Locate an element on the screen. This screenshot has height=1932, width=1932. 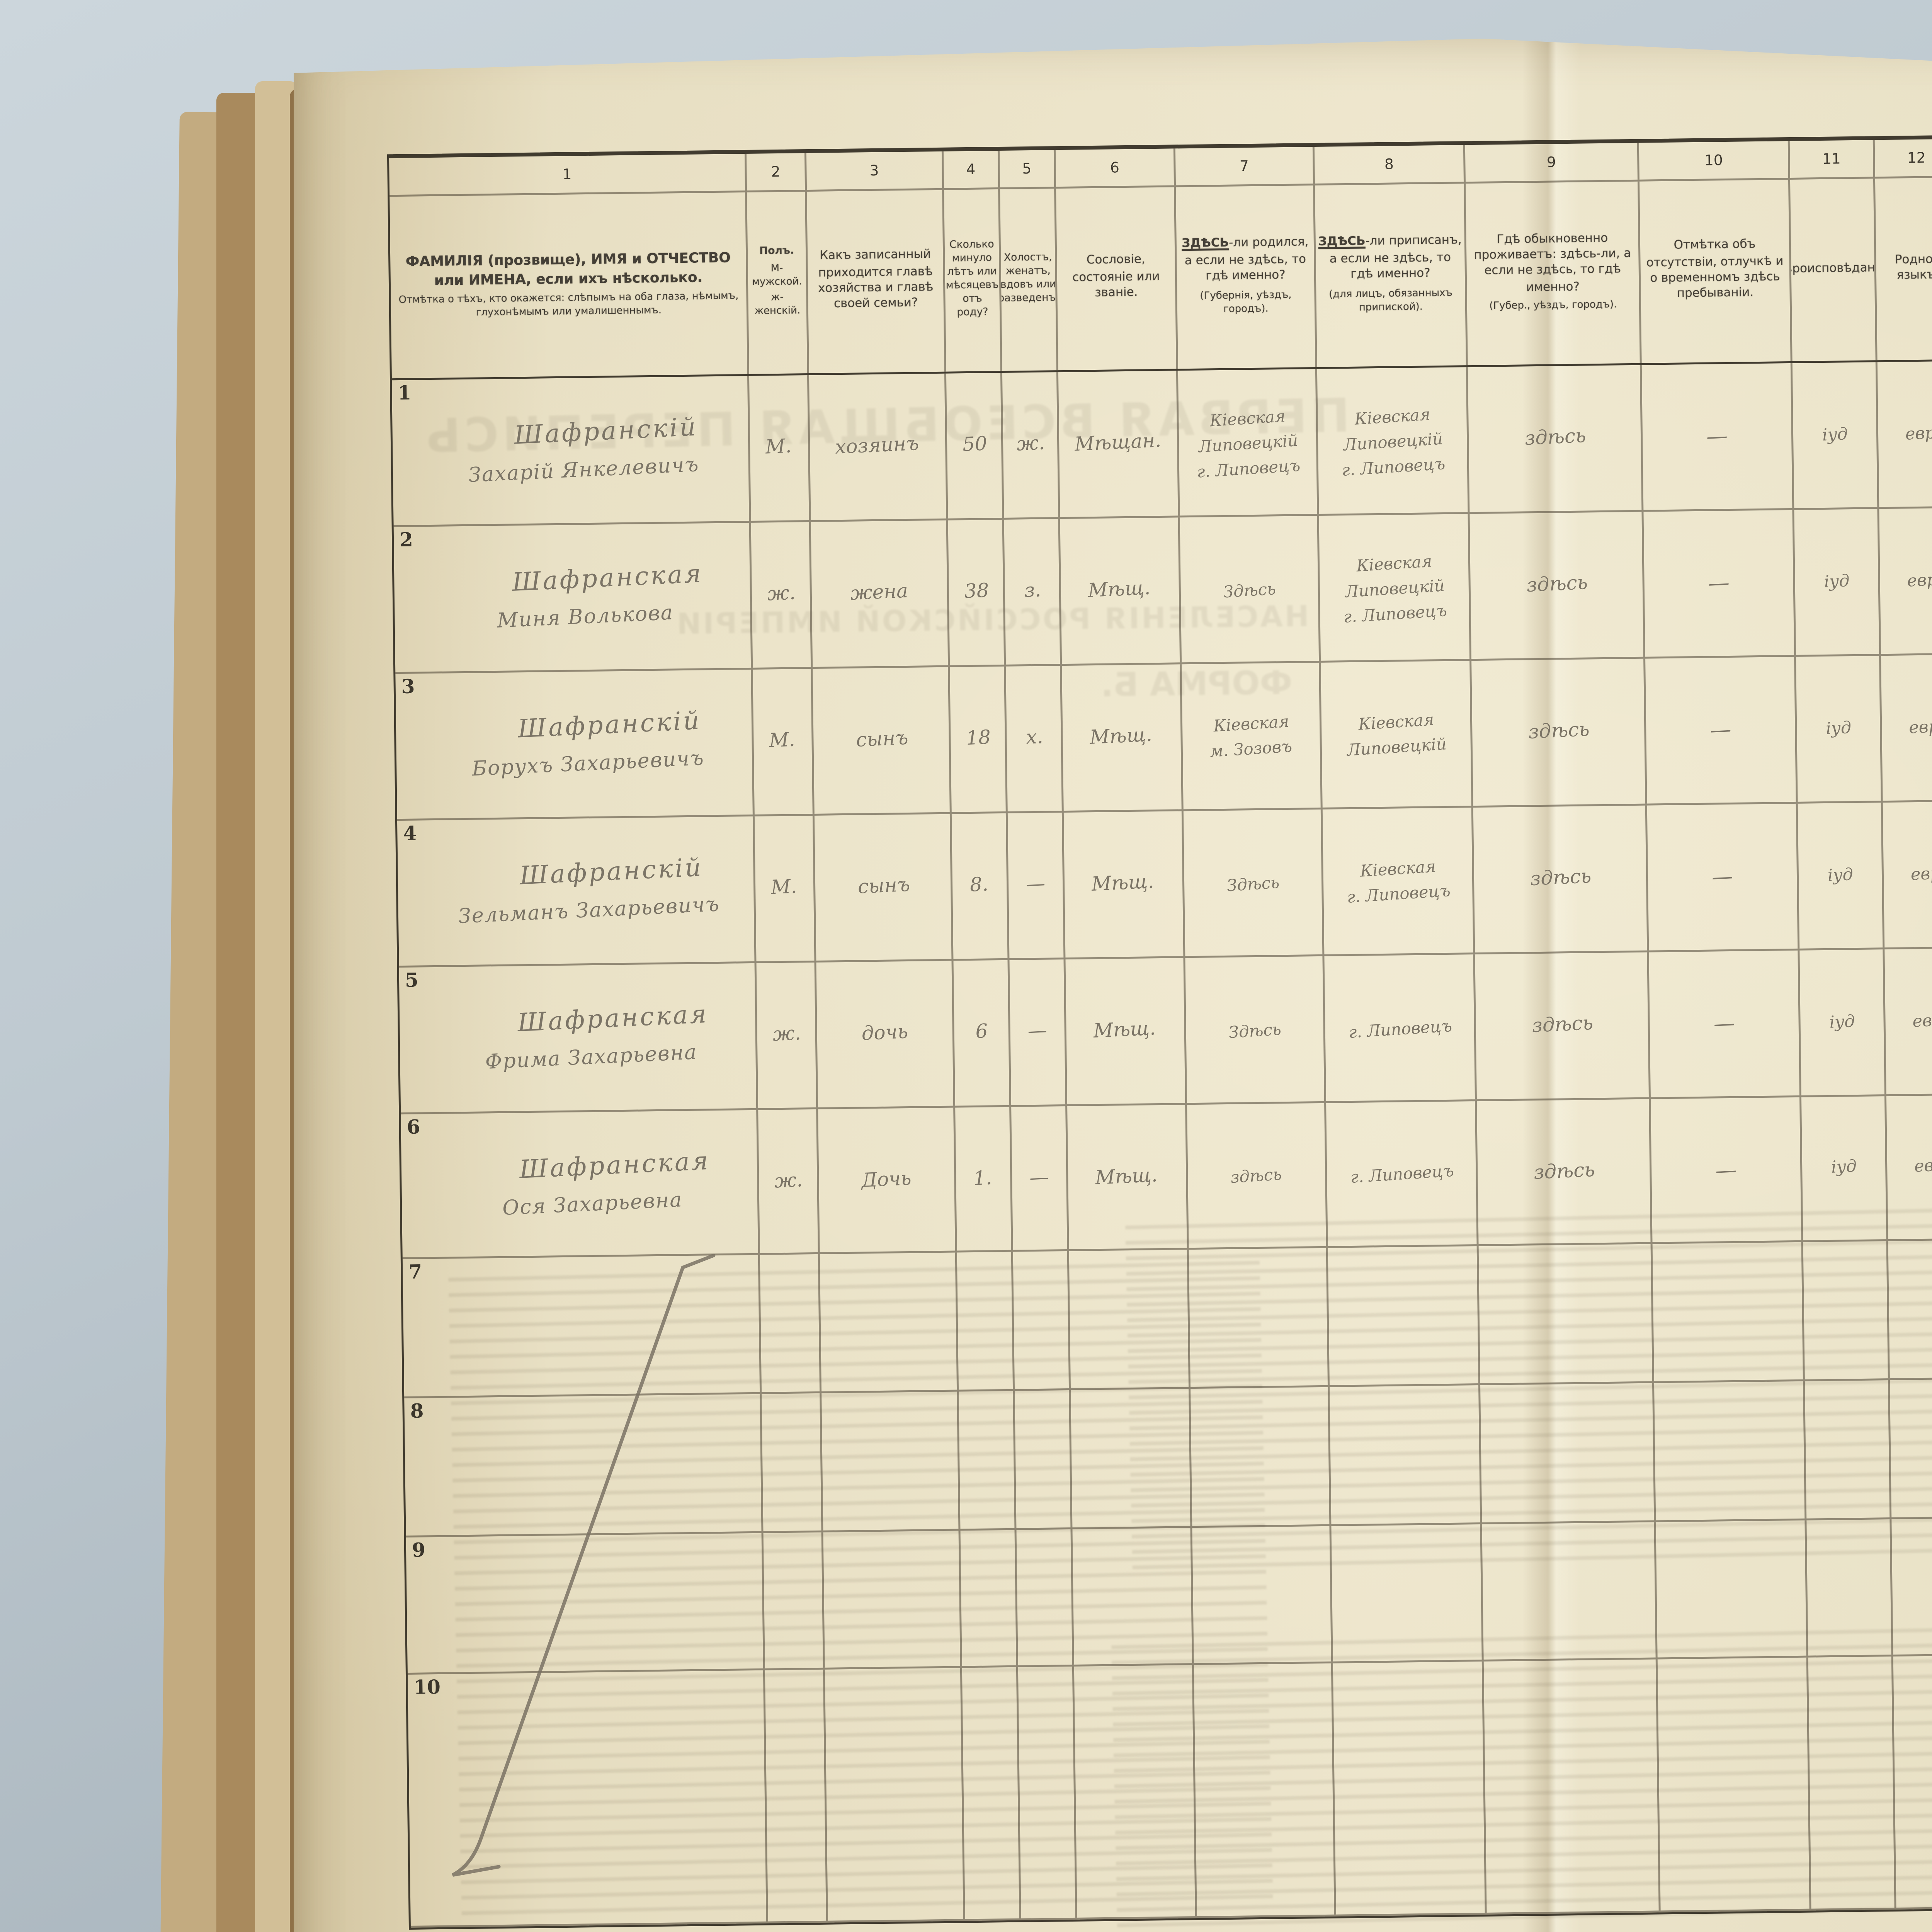
cell-born: Здѣсь is located at coordinates (1250, 589).